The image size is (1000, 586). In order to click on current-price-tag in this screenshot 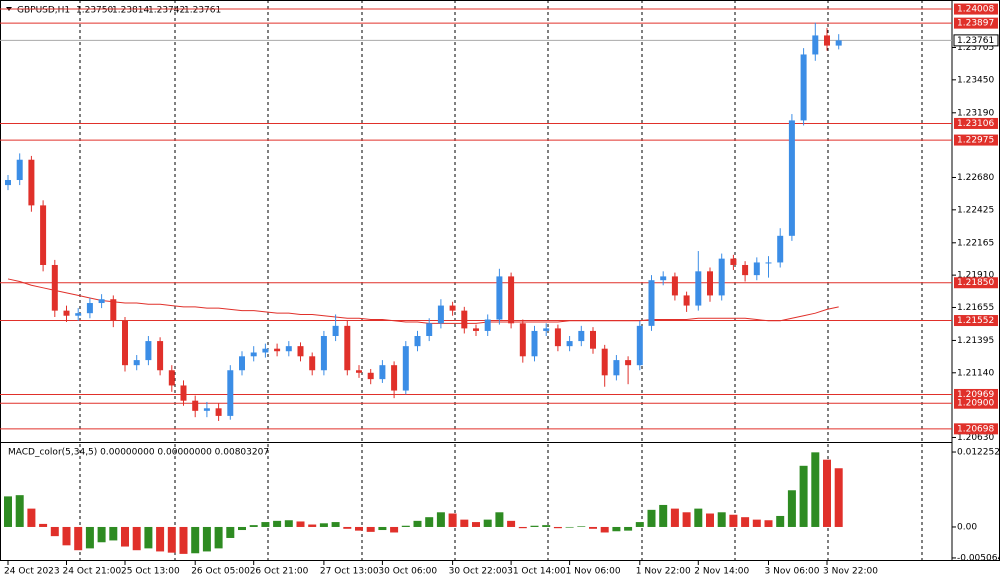, I will do `click(976, 40)`.